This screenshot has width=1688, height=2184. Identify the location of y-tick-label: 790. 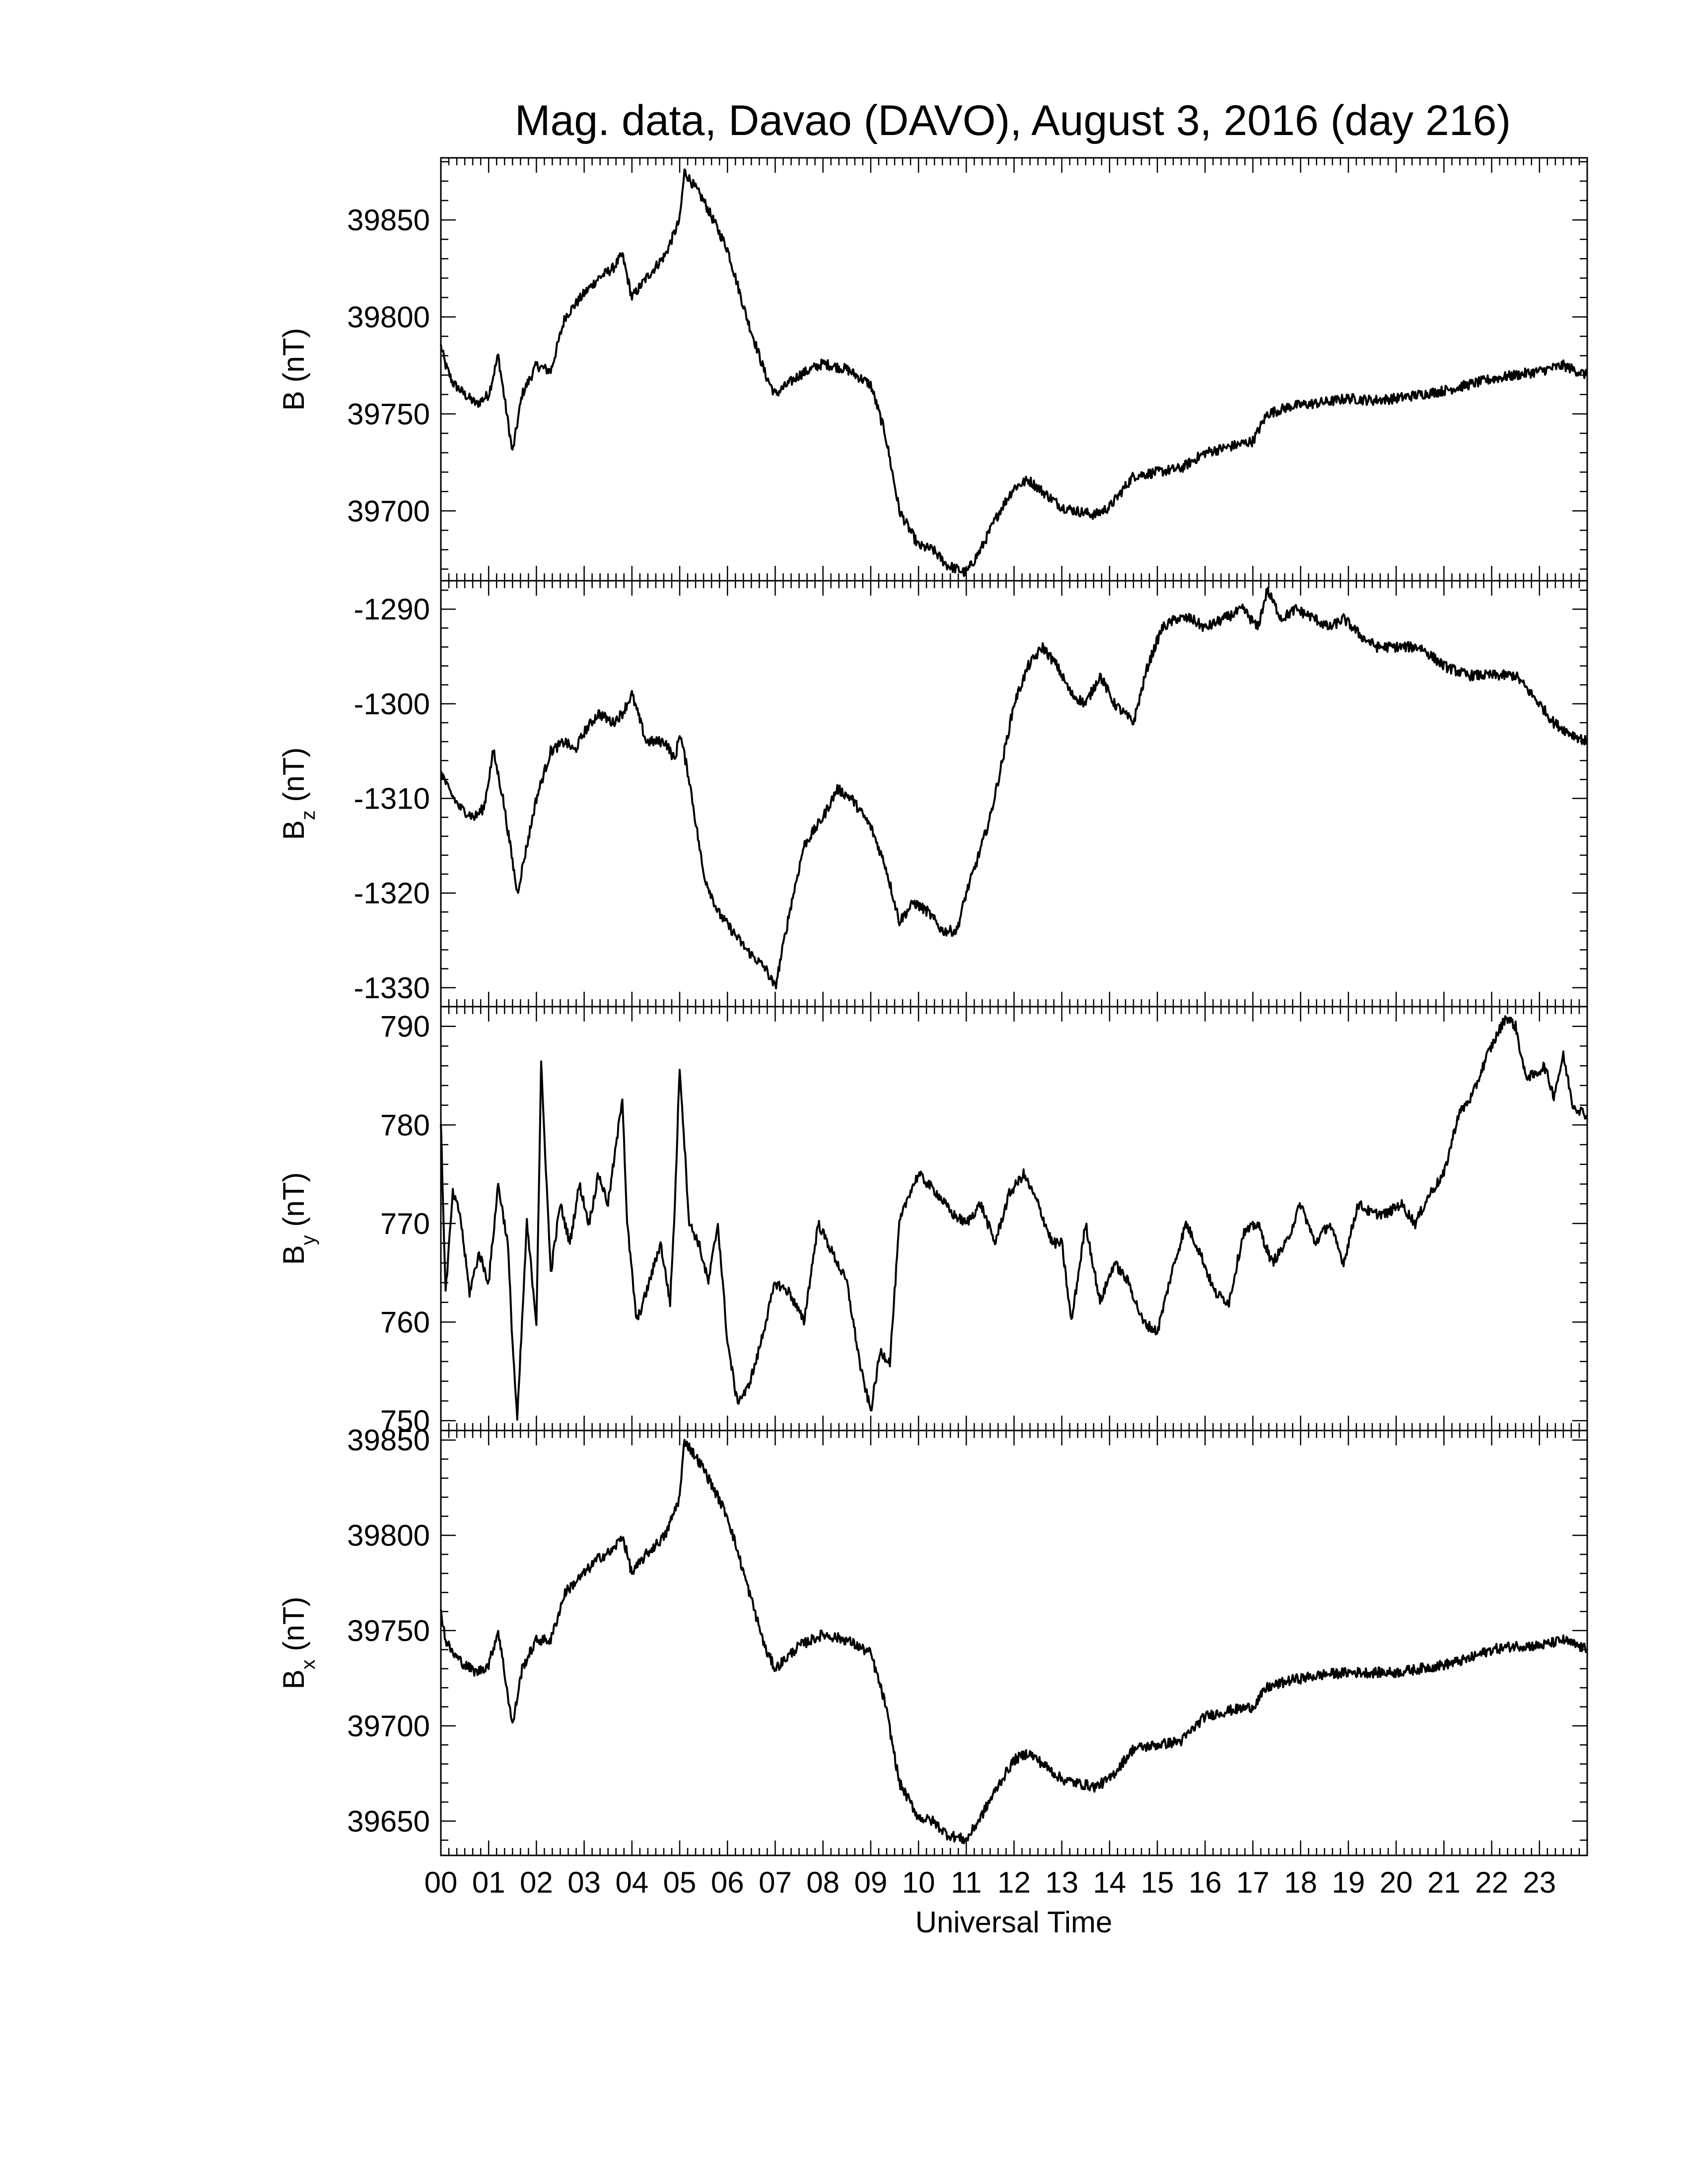
(405, 1026).